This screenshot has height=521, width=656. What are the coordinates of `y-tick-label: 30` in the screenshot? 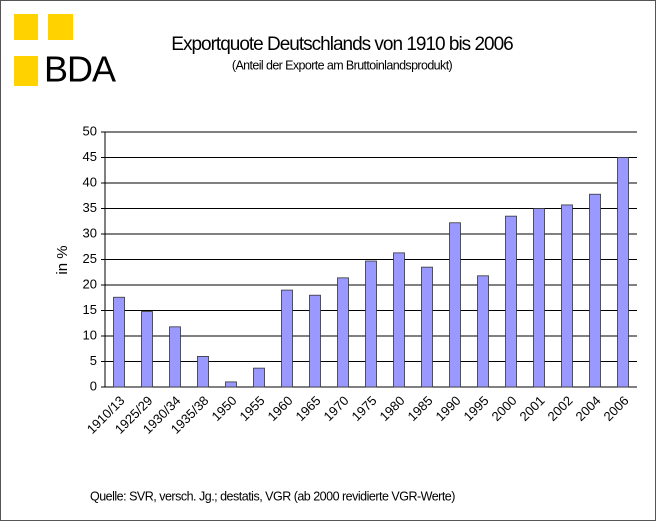 It's located at (90, 232).